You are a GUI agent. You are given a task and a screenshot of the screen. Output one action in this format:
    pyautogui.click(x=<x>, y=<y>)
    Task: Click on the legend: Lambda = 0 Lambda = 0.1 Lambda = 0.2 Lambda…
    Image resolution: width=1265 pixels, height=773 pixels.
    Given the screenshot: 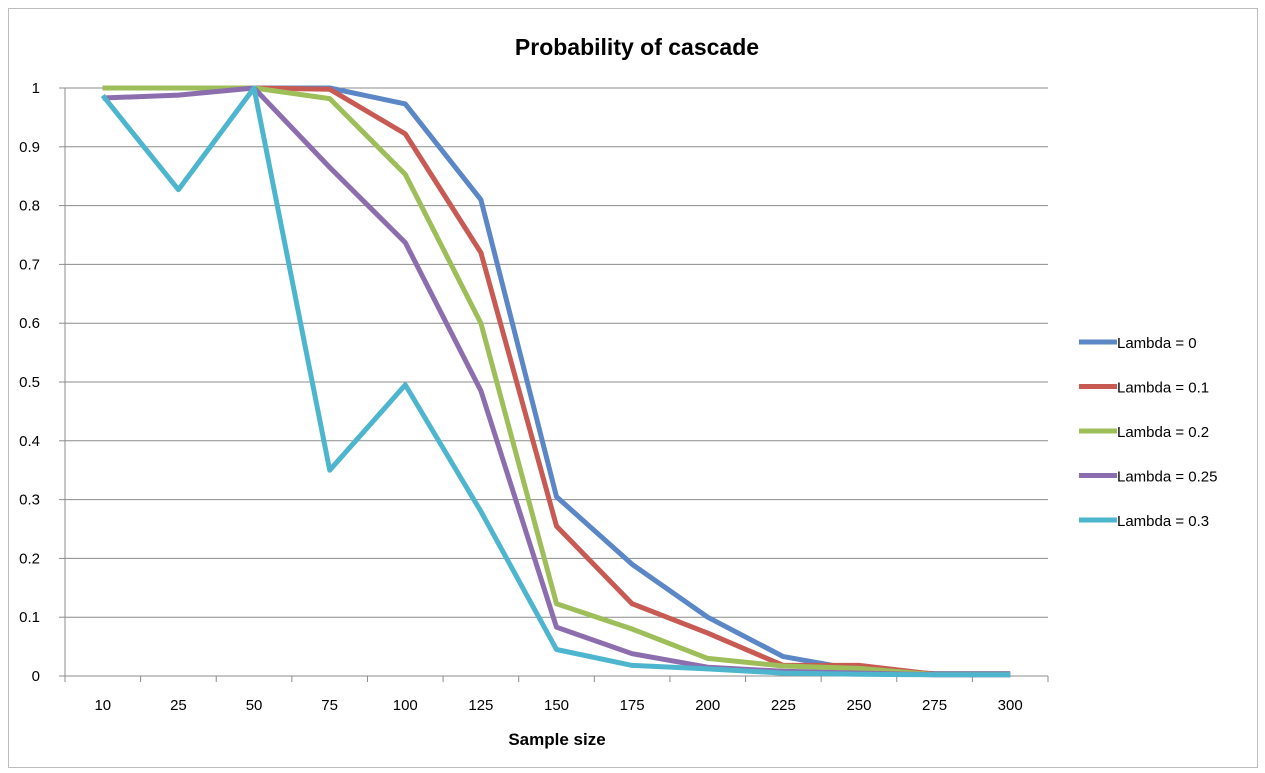 What is the action you would take?
    pyautogui.click(x=1148, y=432)
    